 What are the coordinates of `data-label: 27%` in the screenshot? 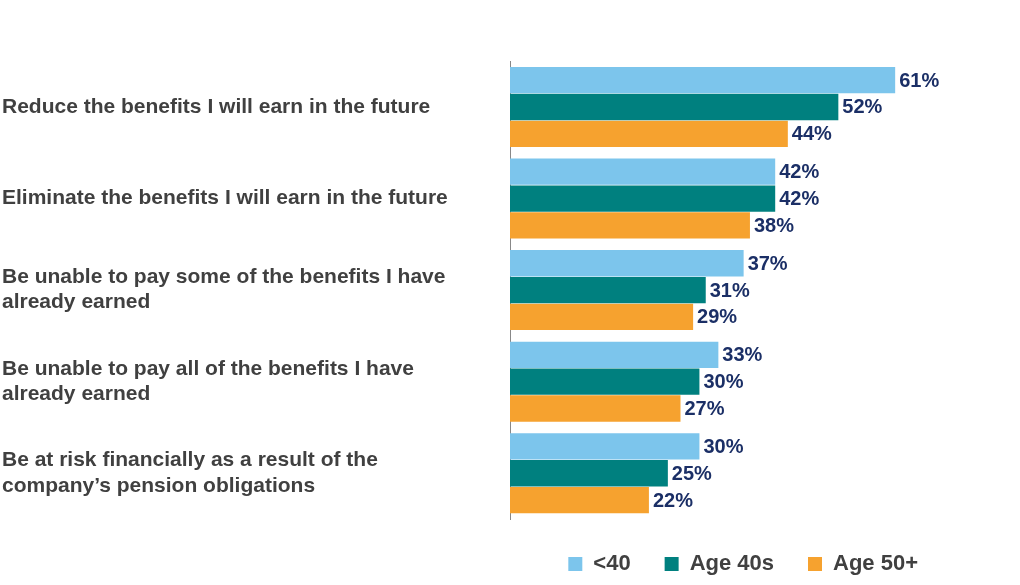 It's located at (704, 408).